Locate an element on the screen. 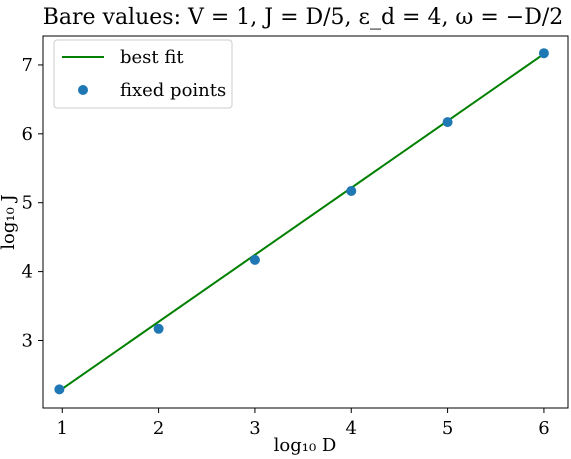 Image resolution: width=571 pixels, height=459 pixels. x-tick-label: 1 is located at coordinates (62, 428).